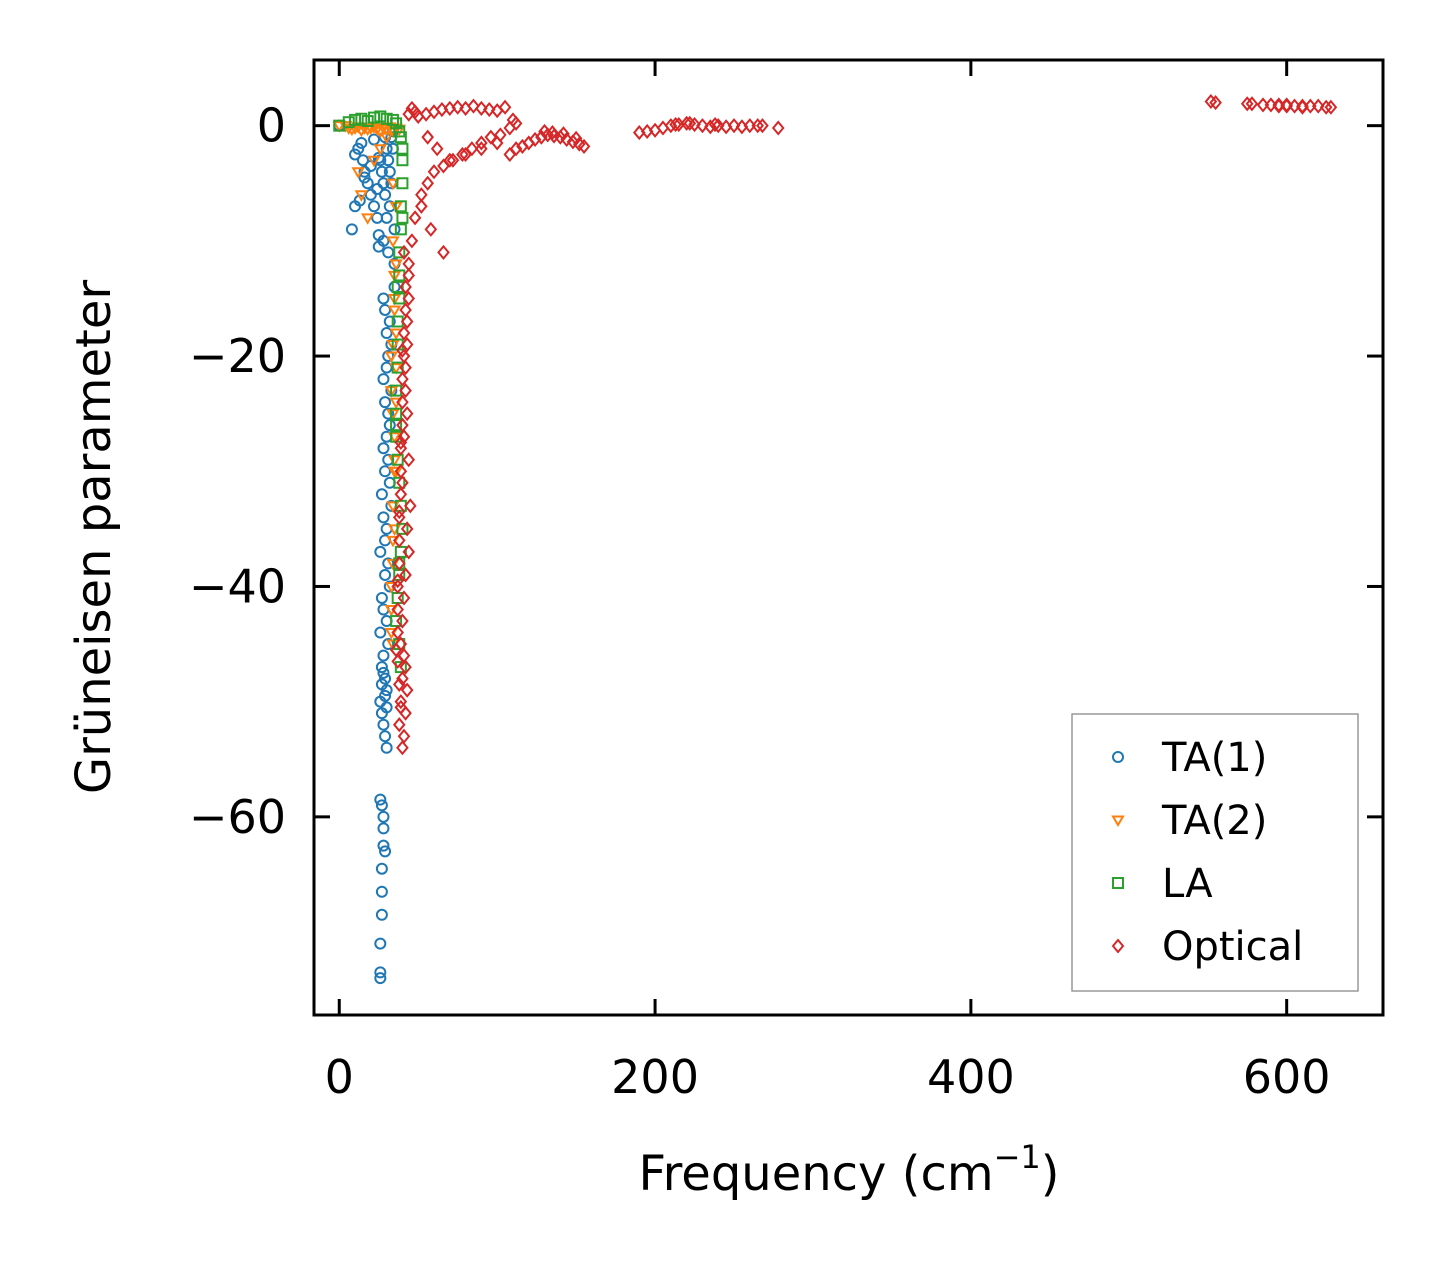 This screenshot has height=1264, width=1443. What do you see at coordinates (1214, 821) in the screenshot?
I see `legend-label: TA(2)` at bounding box center [1214, 821].